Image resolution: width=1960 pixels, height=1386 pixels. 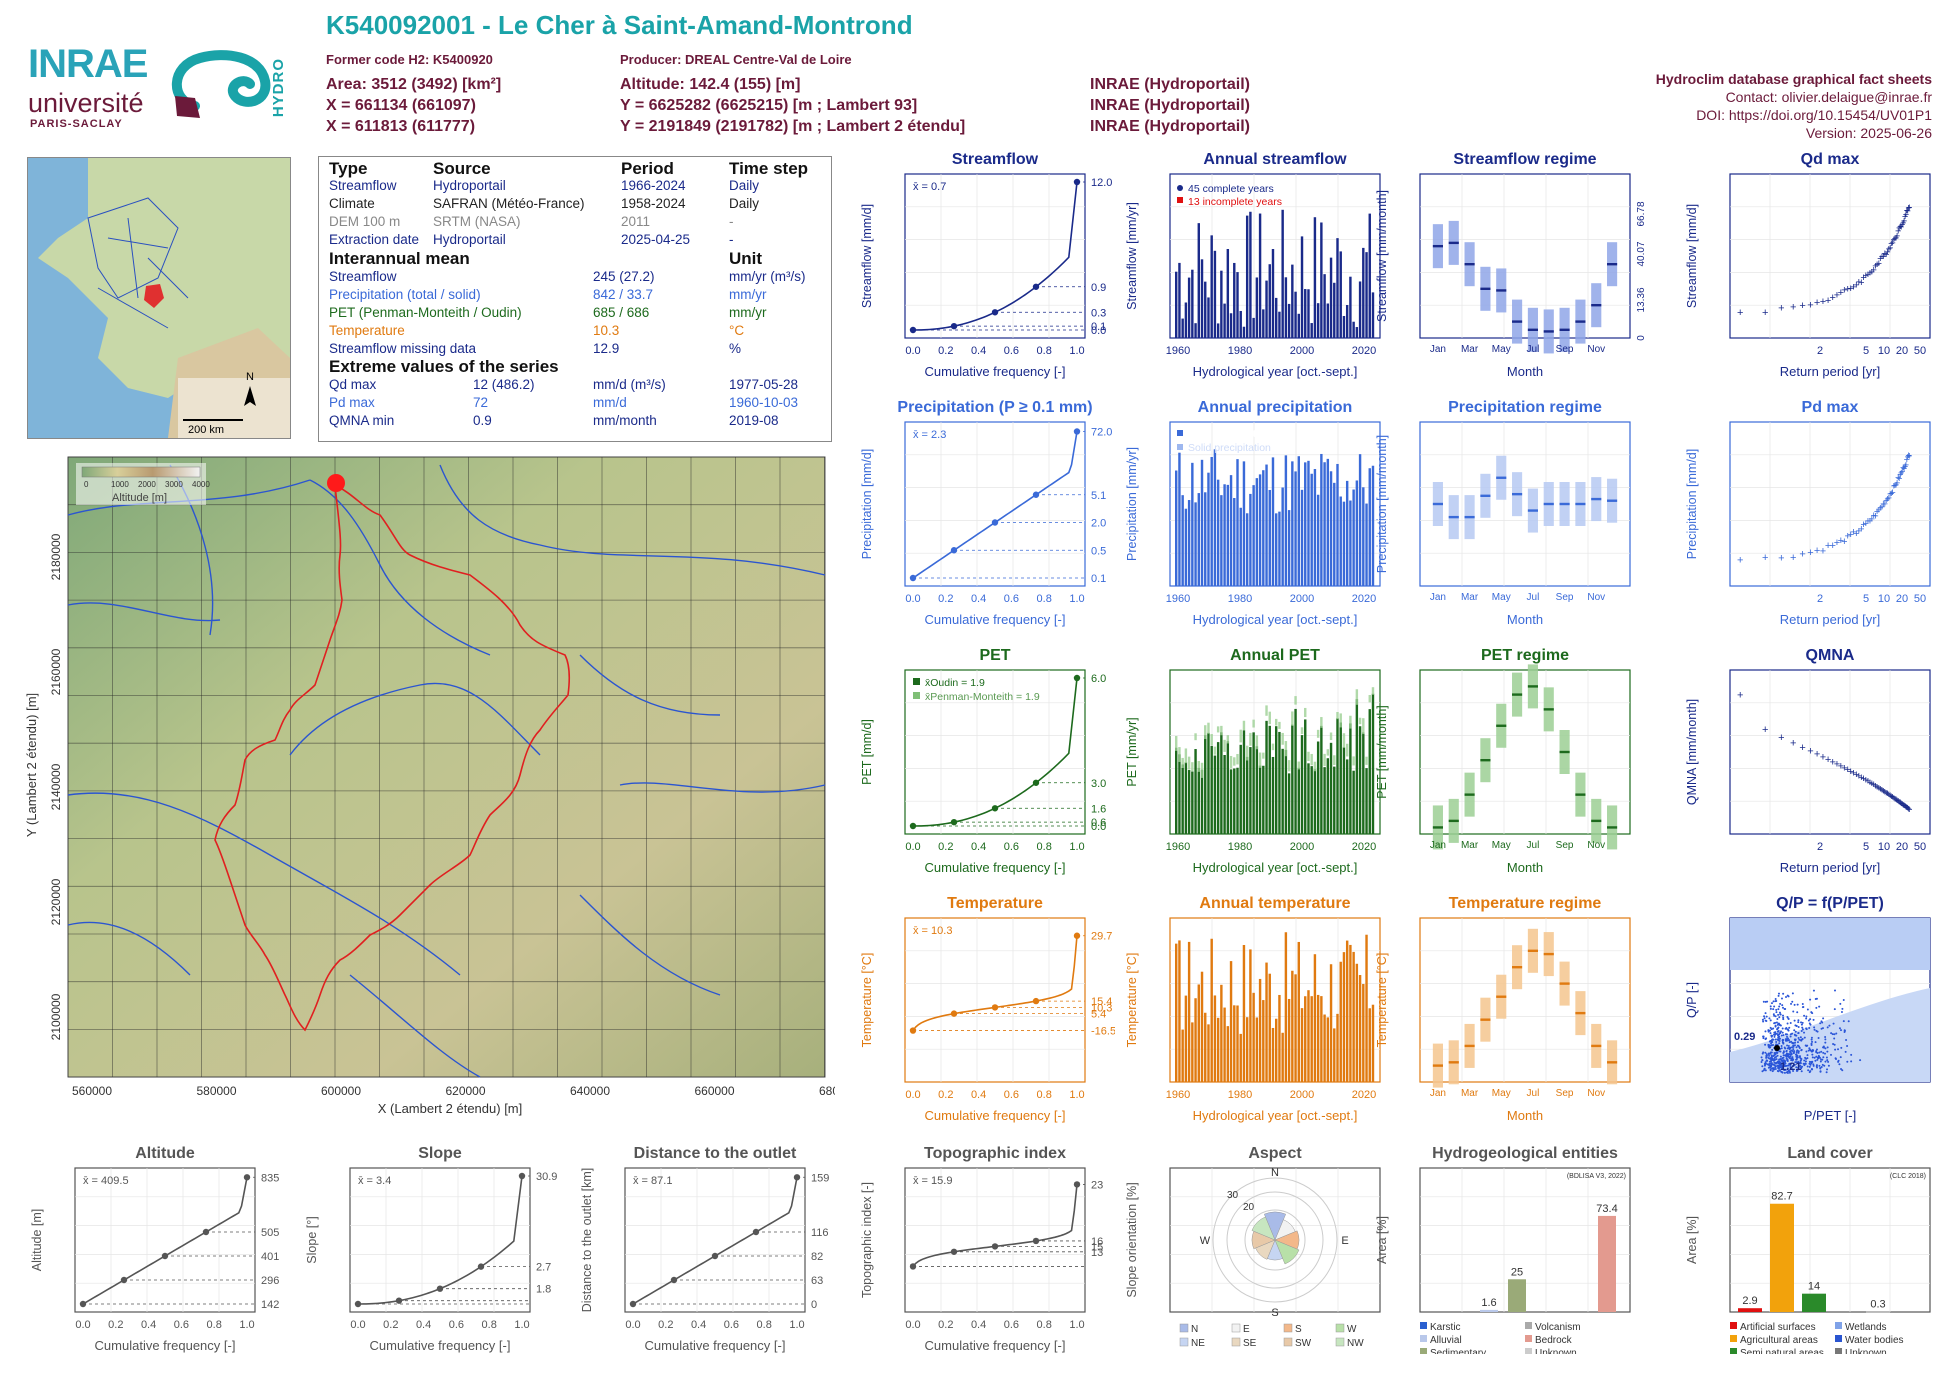 I want to click on landcover-bar, so click(x=1814, y=1302).